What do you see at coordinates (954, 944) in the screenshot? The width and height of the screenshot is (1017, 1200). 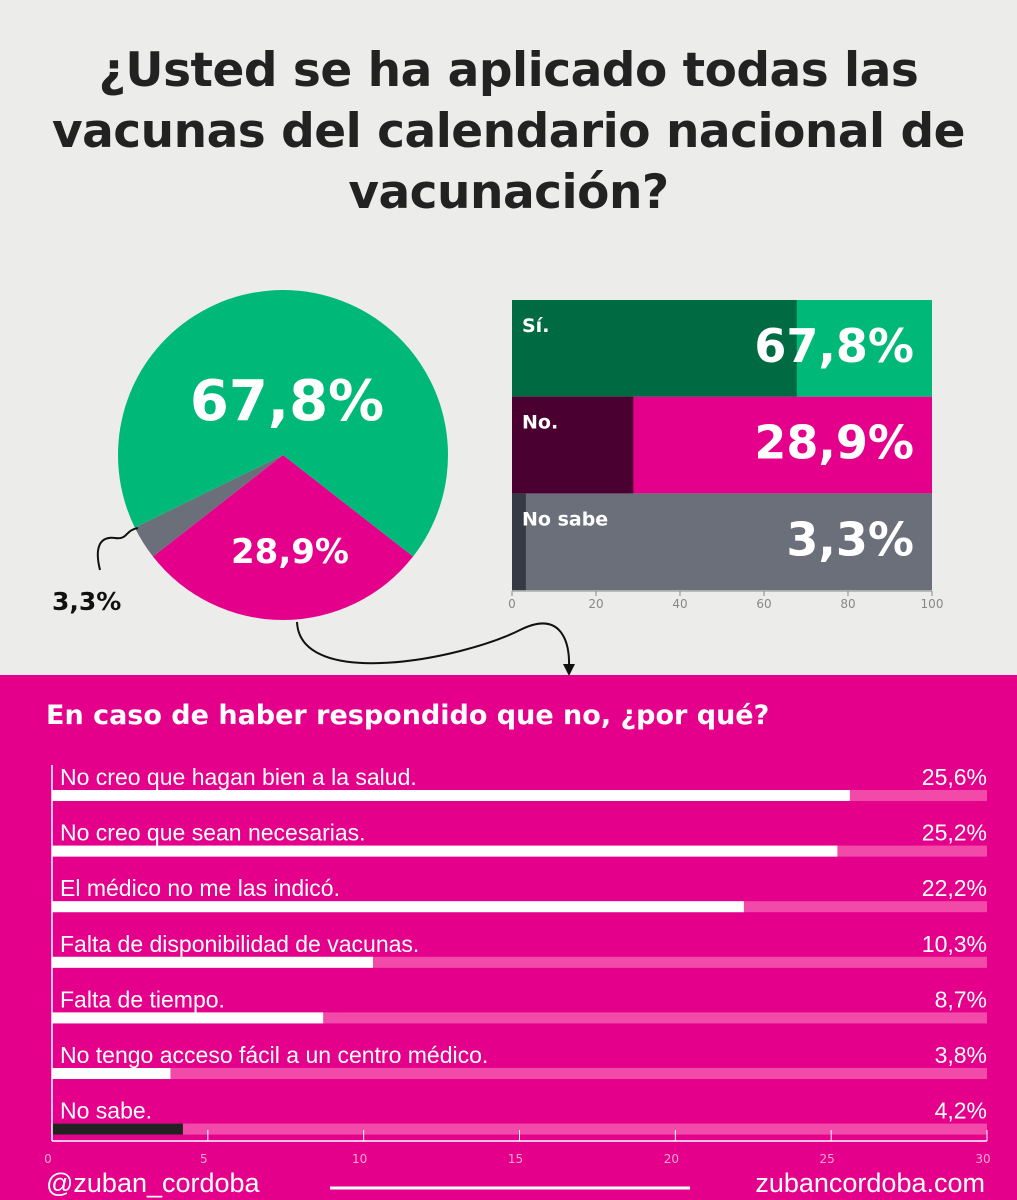 I see `reason-value: 10,3%` at bounding box center [954, 944].